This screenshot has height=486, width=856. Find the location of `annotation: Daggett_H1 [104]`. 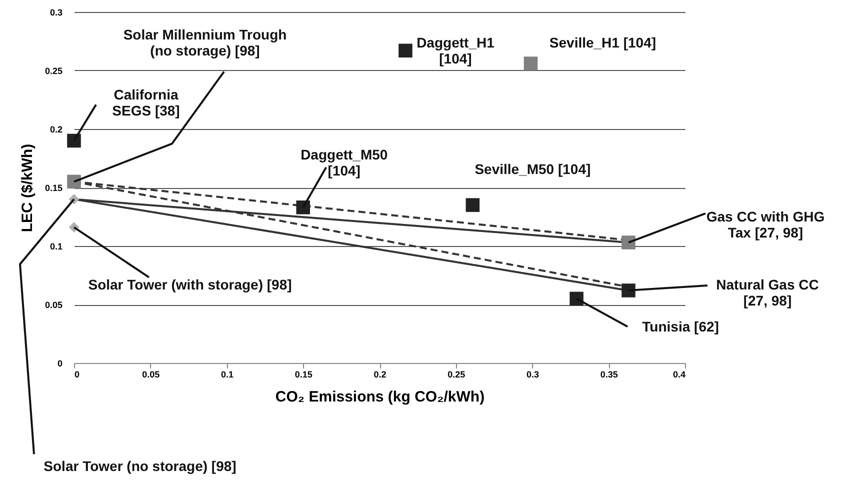

annotation: Daggett_H1 [104] is located at coordinates (455, 50).